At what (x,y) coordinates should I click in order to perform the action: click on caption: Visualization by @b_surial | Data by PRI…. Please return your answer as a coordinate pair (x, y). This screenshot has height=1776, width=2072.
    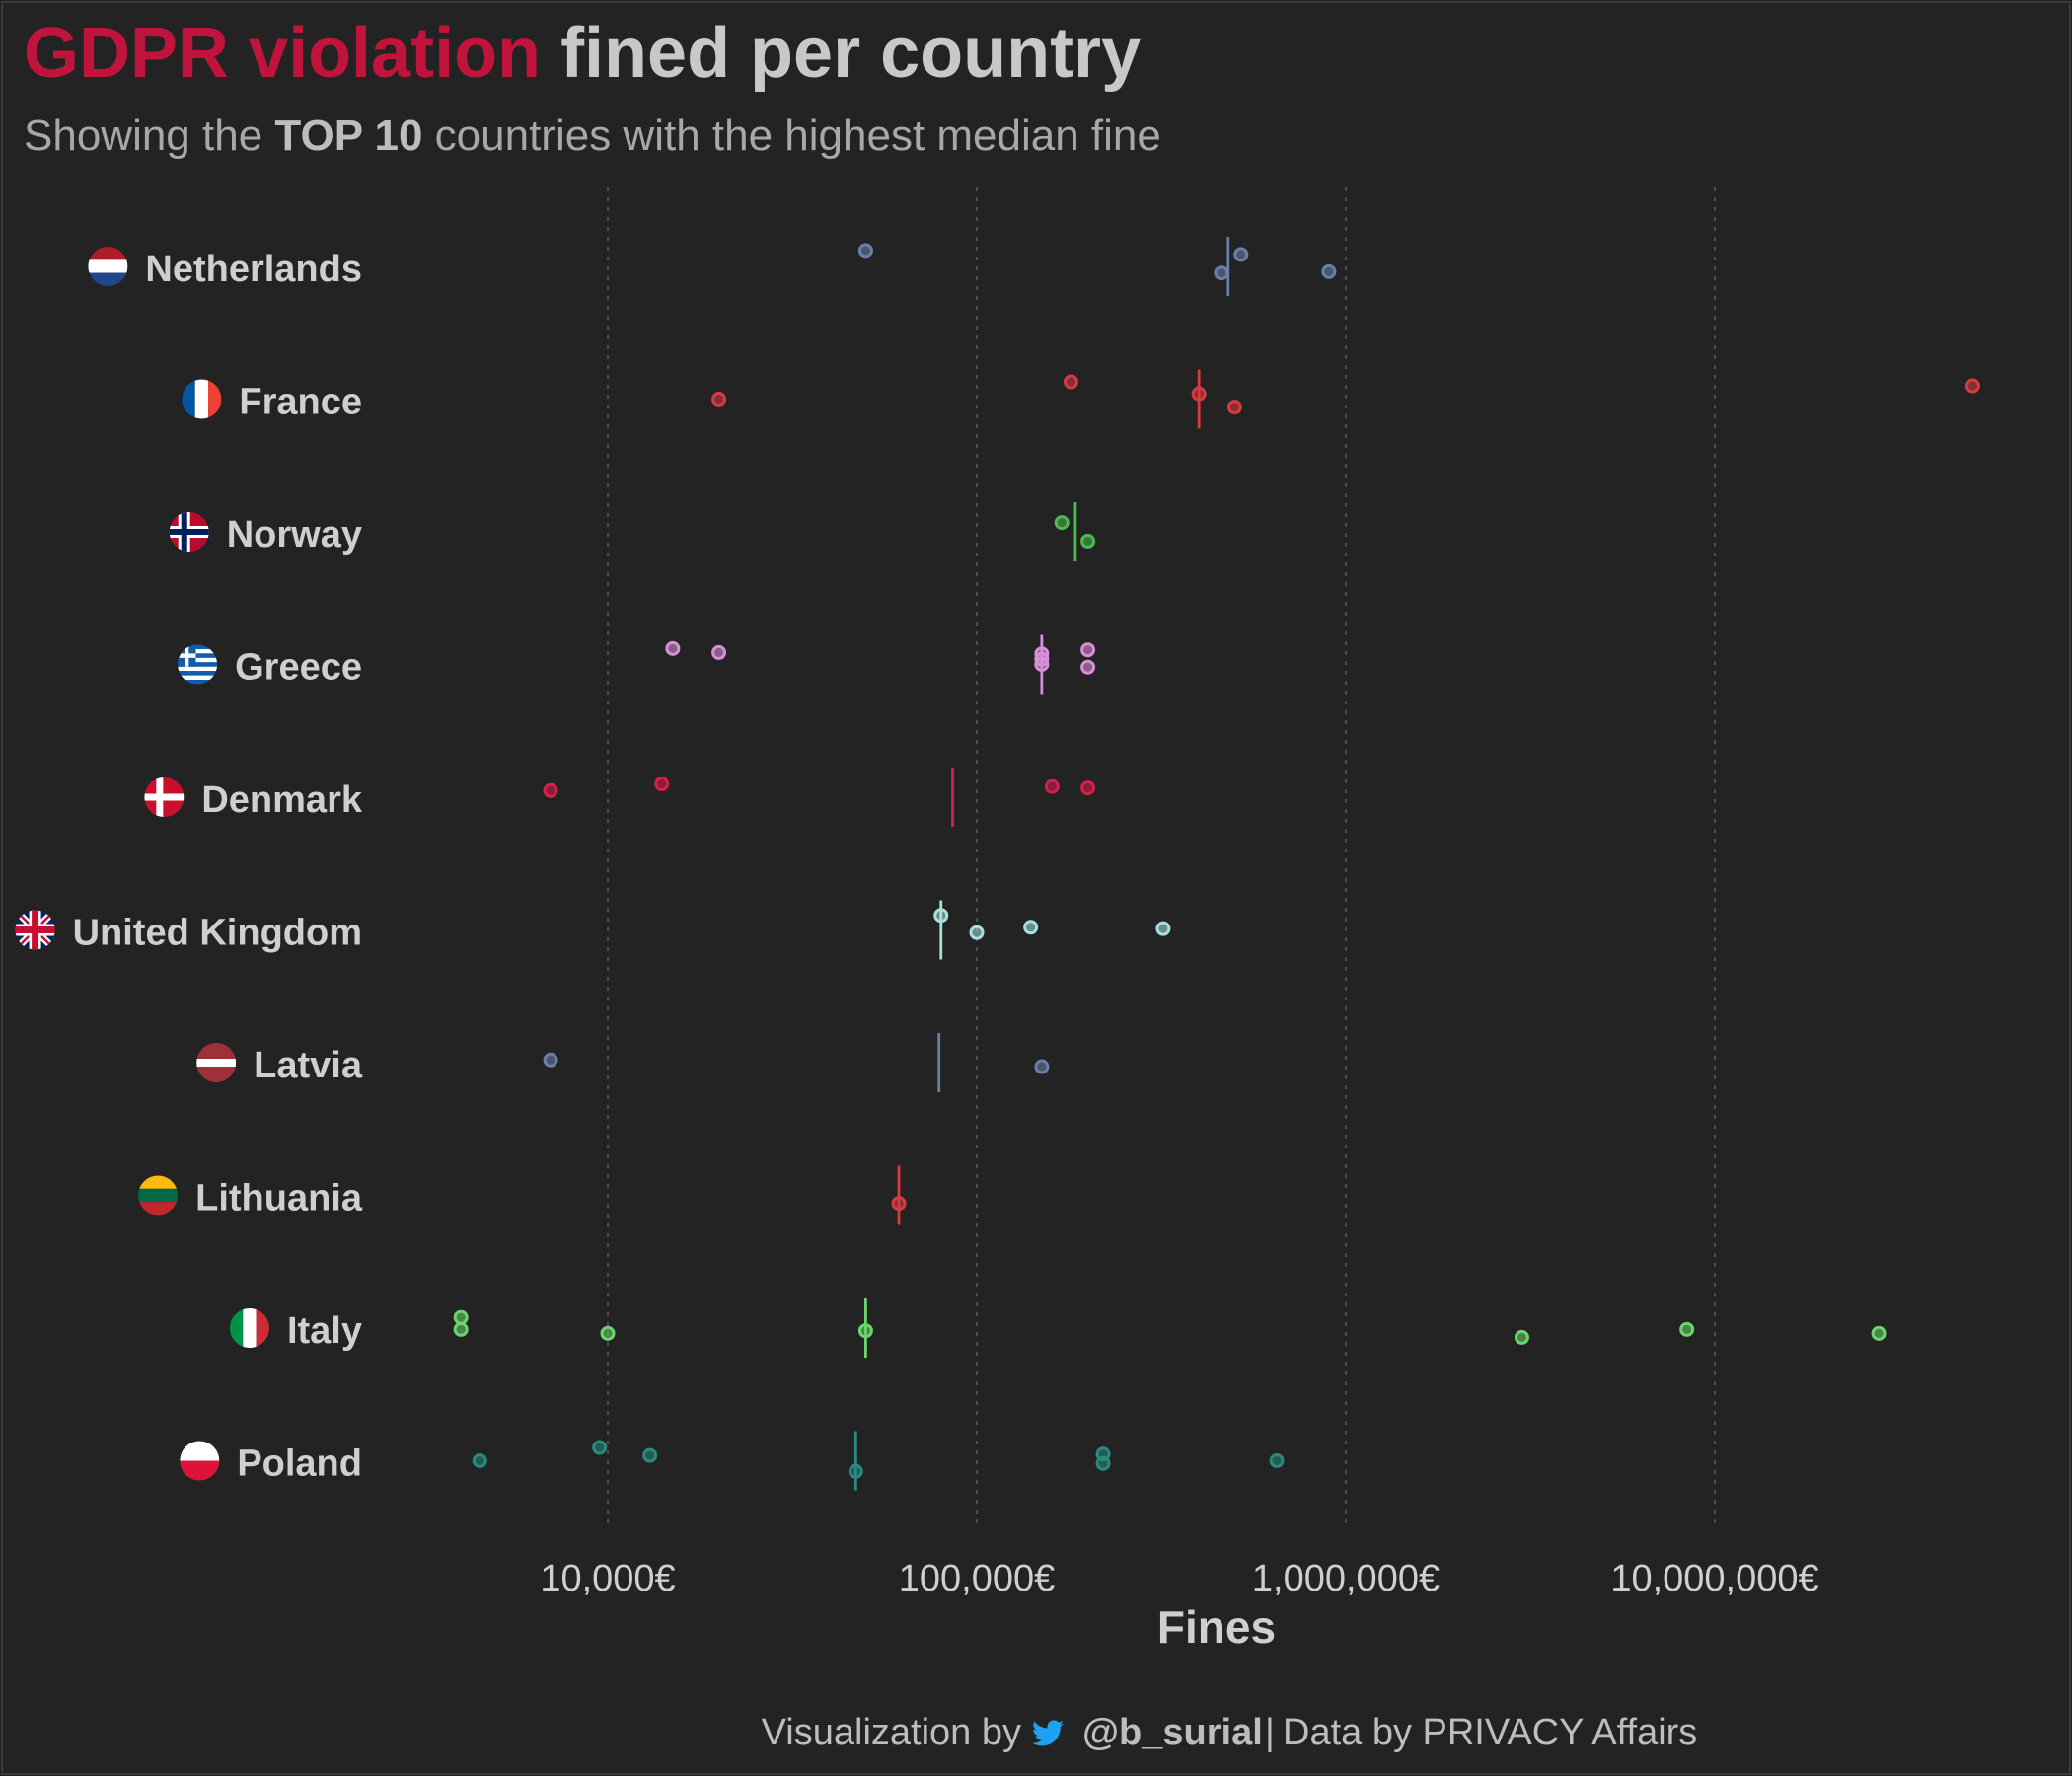
    Looking at the image, I should click on (1230, 1733).